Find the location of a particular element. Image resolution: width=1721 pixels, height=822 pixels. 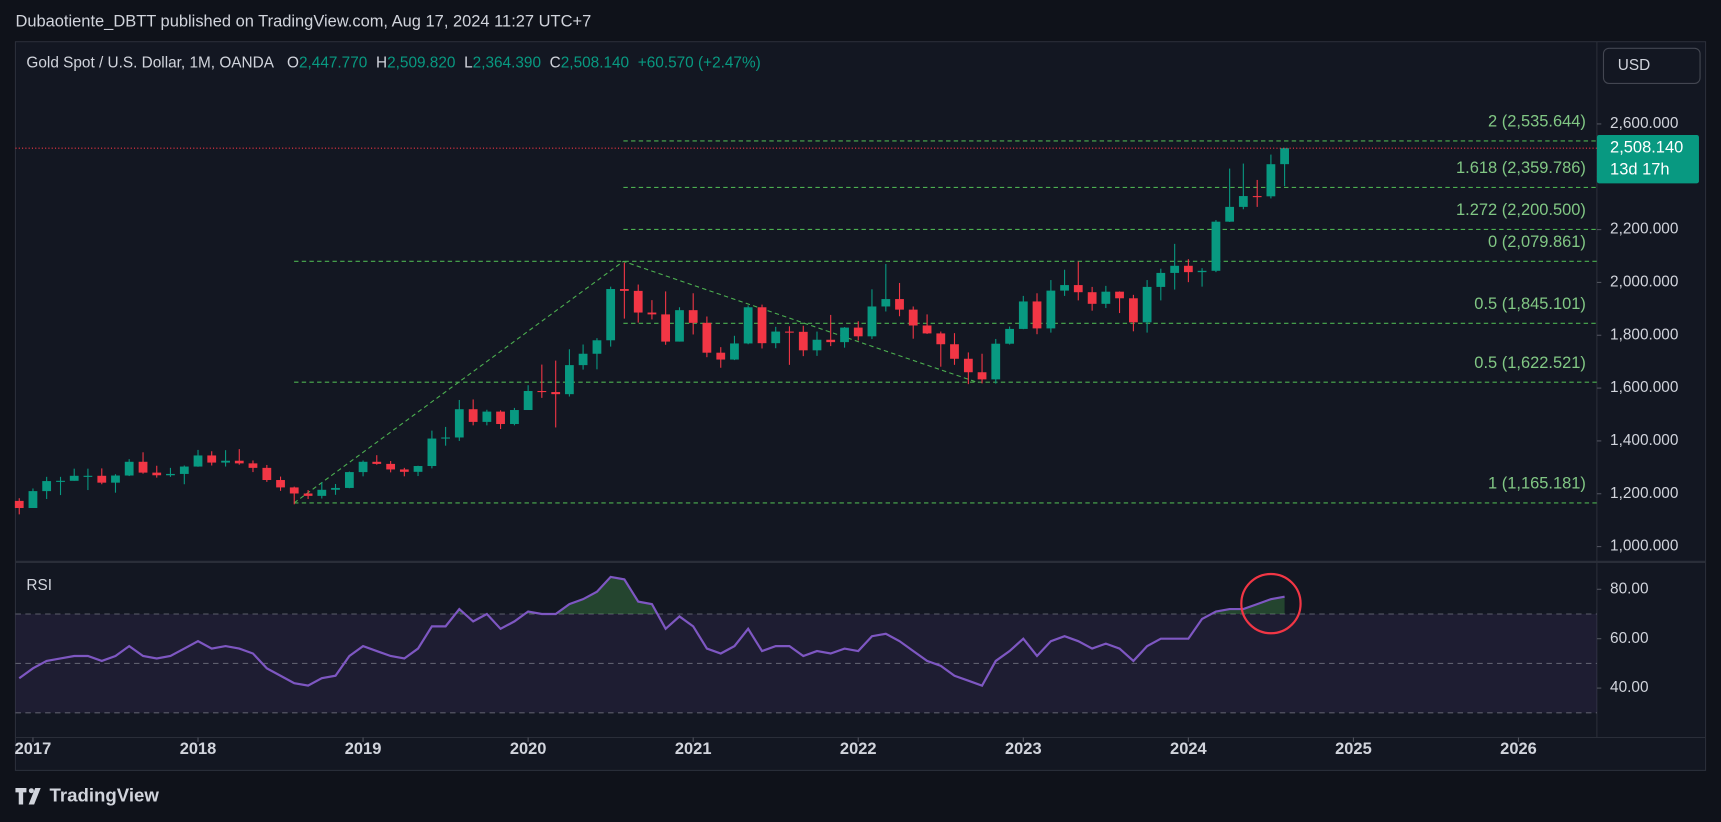

x-tick-label: 2023 is located at coordinates (1023, 749).